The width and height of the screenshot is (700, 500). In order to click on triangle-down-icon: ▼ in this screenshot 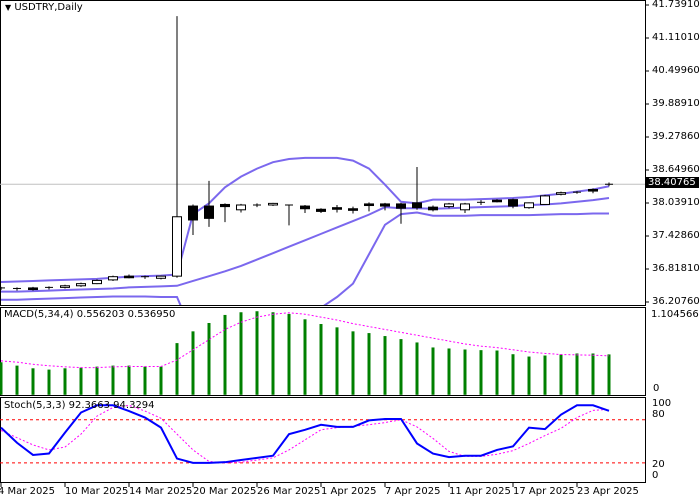, I will do `click(8, 7)`.